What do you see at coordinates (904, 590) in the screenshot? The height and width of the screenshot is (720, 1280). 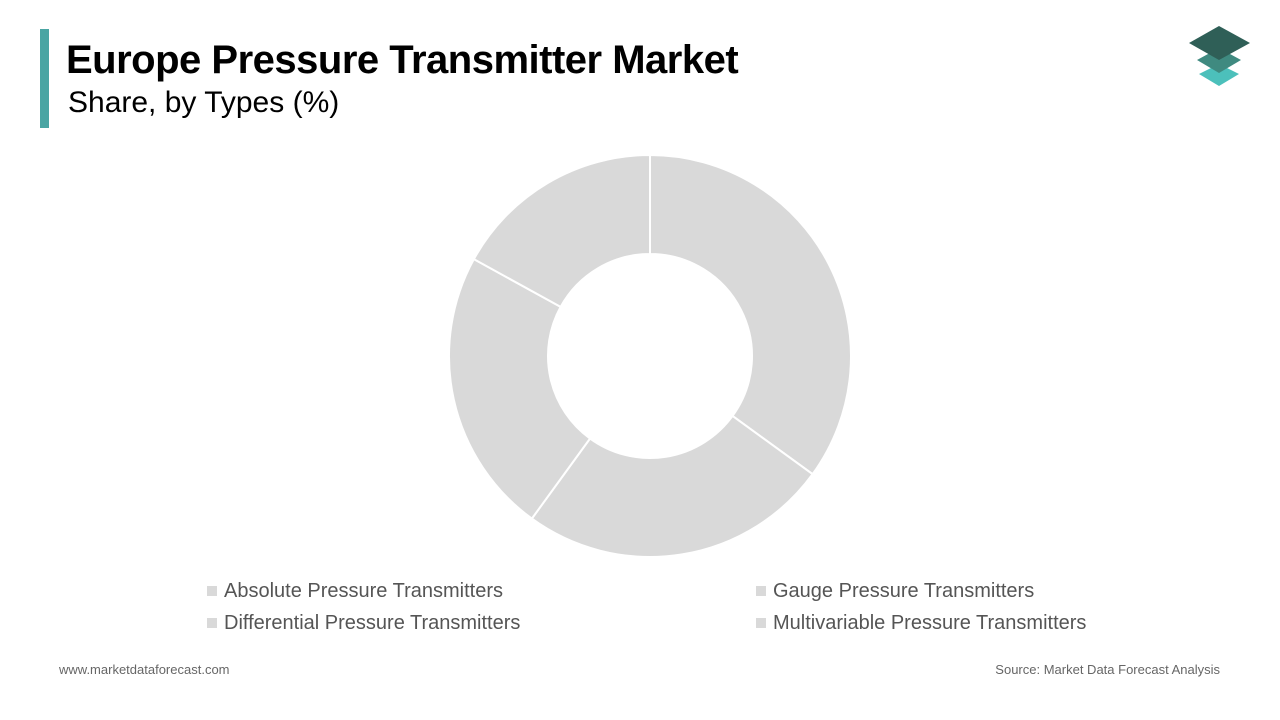 I see `legend-label: Gauge Pressure Transmitters` at bounding box center [904, 590].